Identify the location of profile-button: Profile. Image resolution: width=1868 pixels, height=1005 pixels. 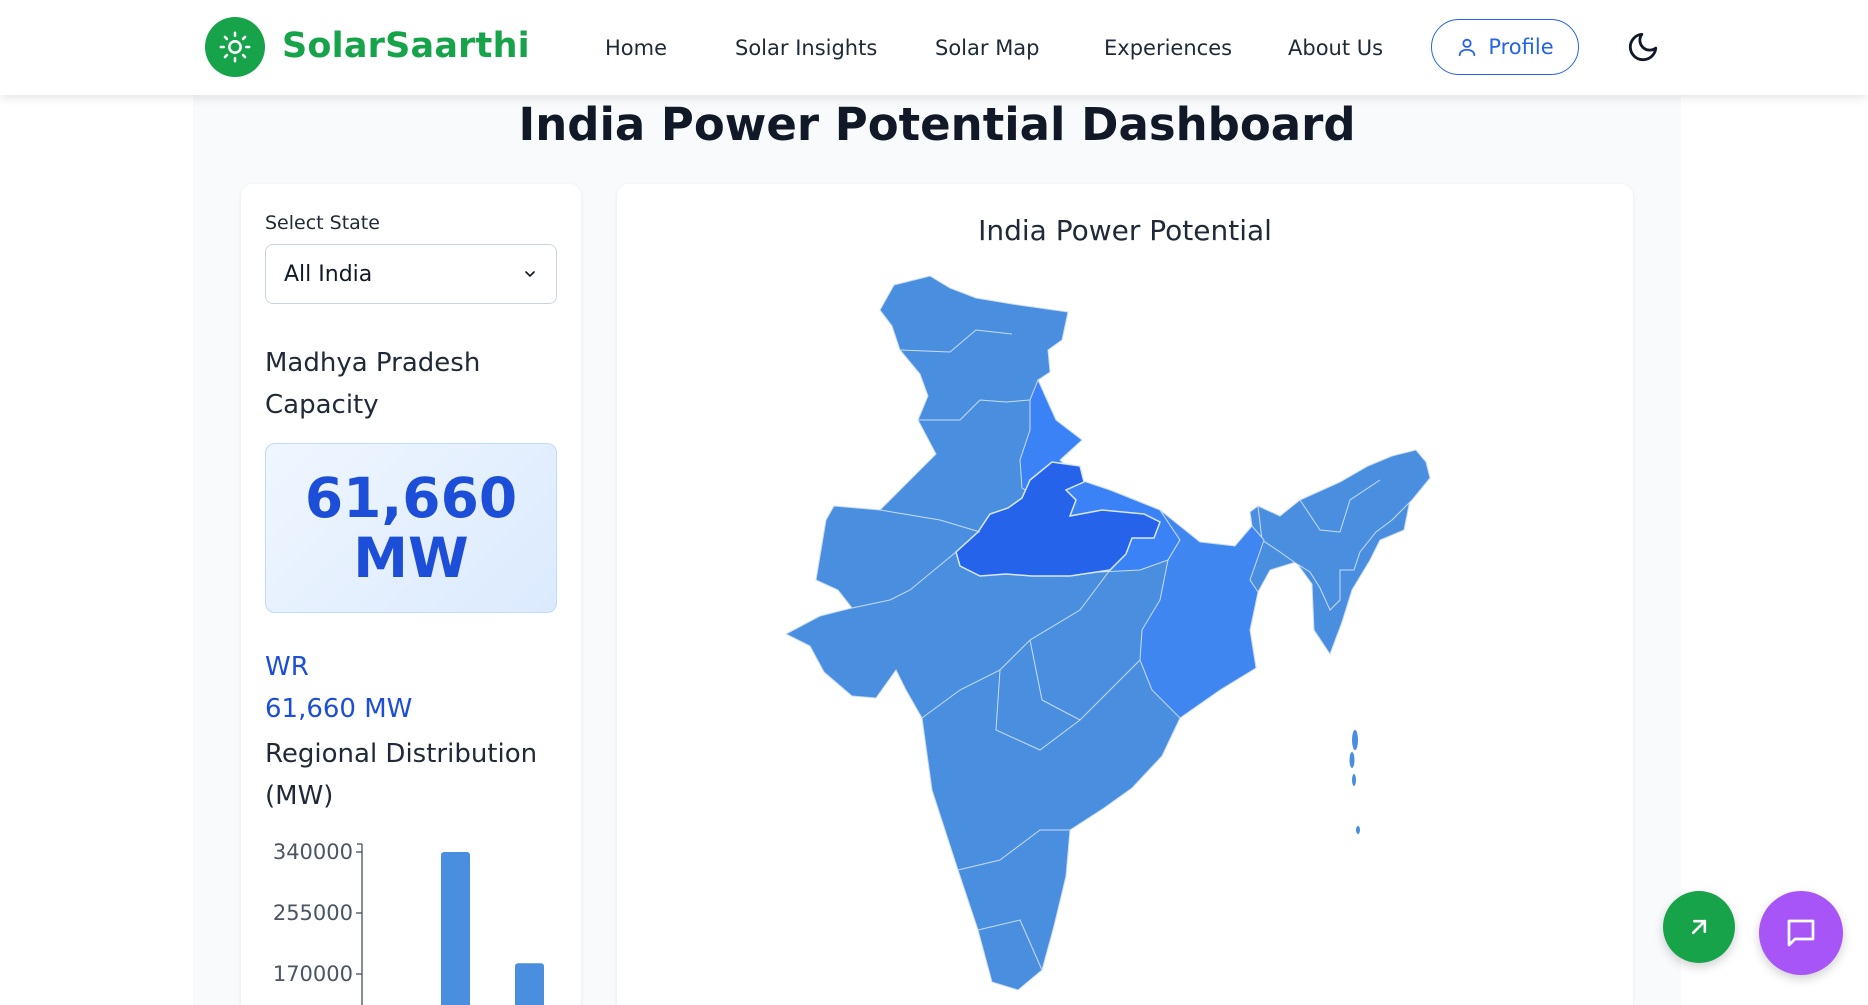
(1505, 47).